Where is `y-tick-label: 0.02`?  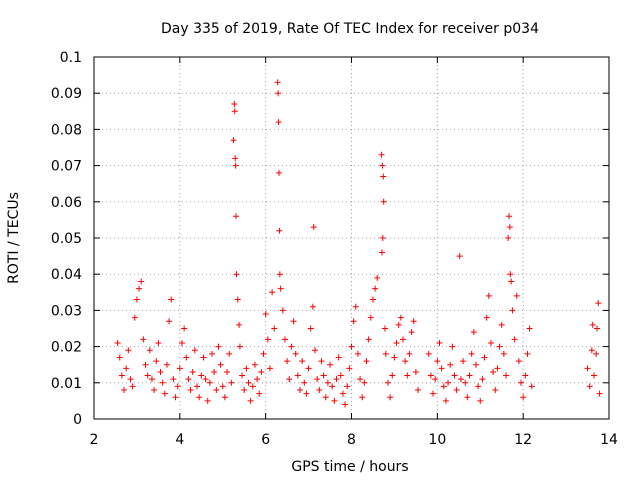
y-tick-label: 0.02 is located at coordinates (66, 348).